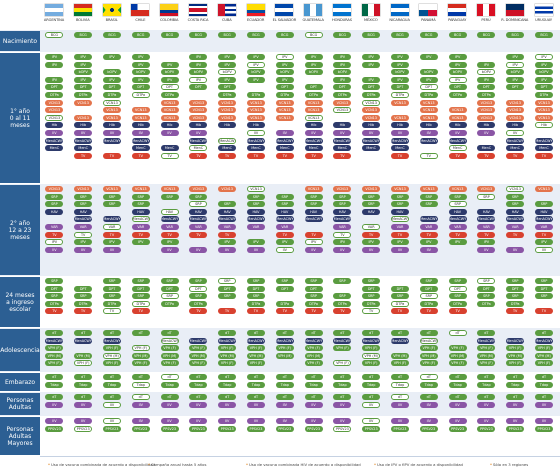  What do you see at coordinates (140, 20) in the screenshot?
I see `country-name: CHILE` at bounding box center [140, 20].